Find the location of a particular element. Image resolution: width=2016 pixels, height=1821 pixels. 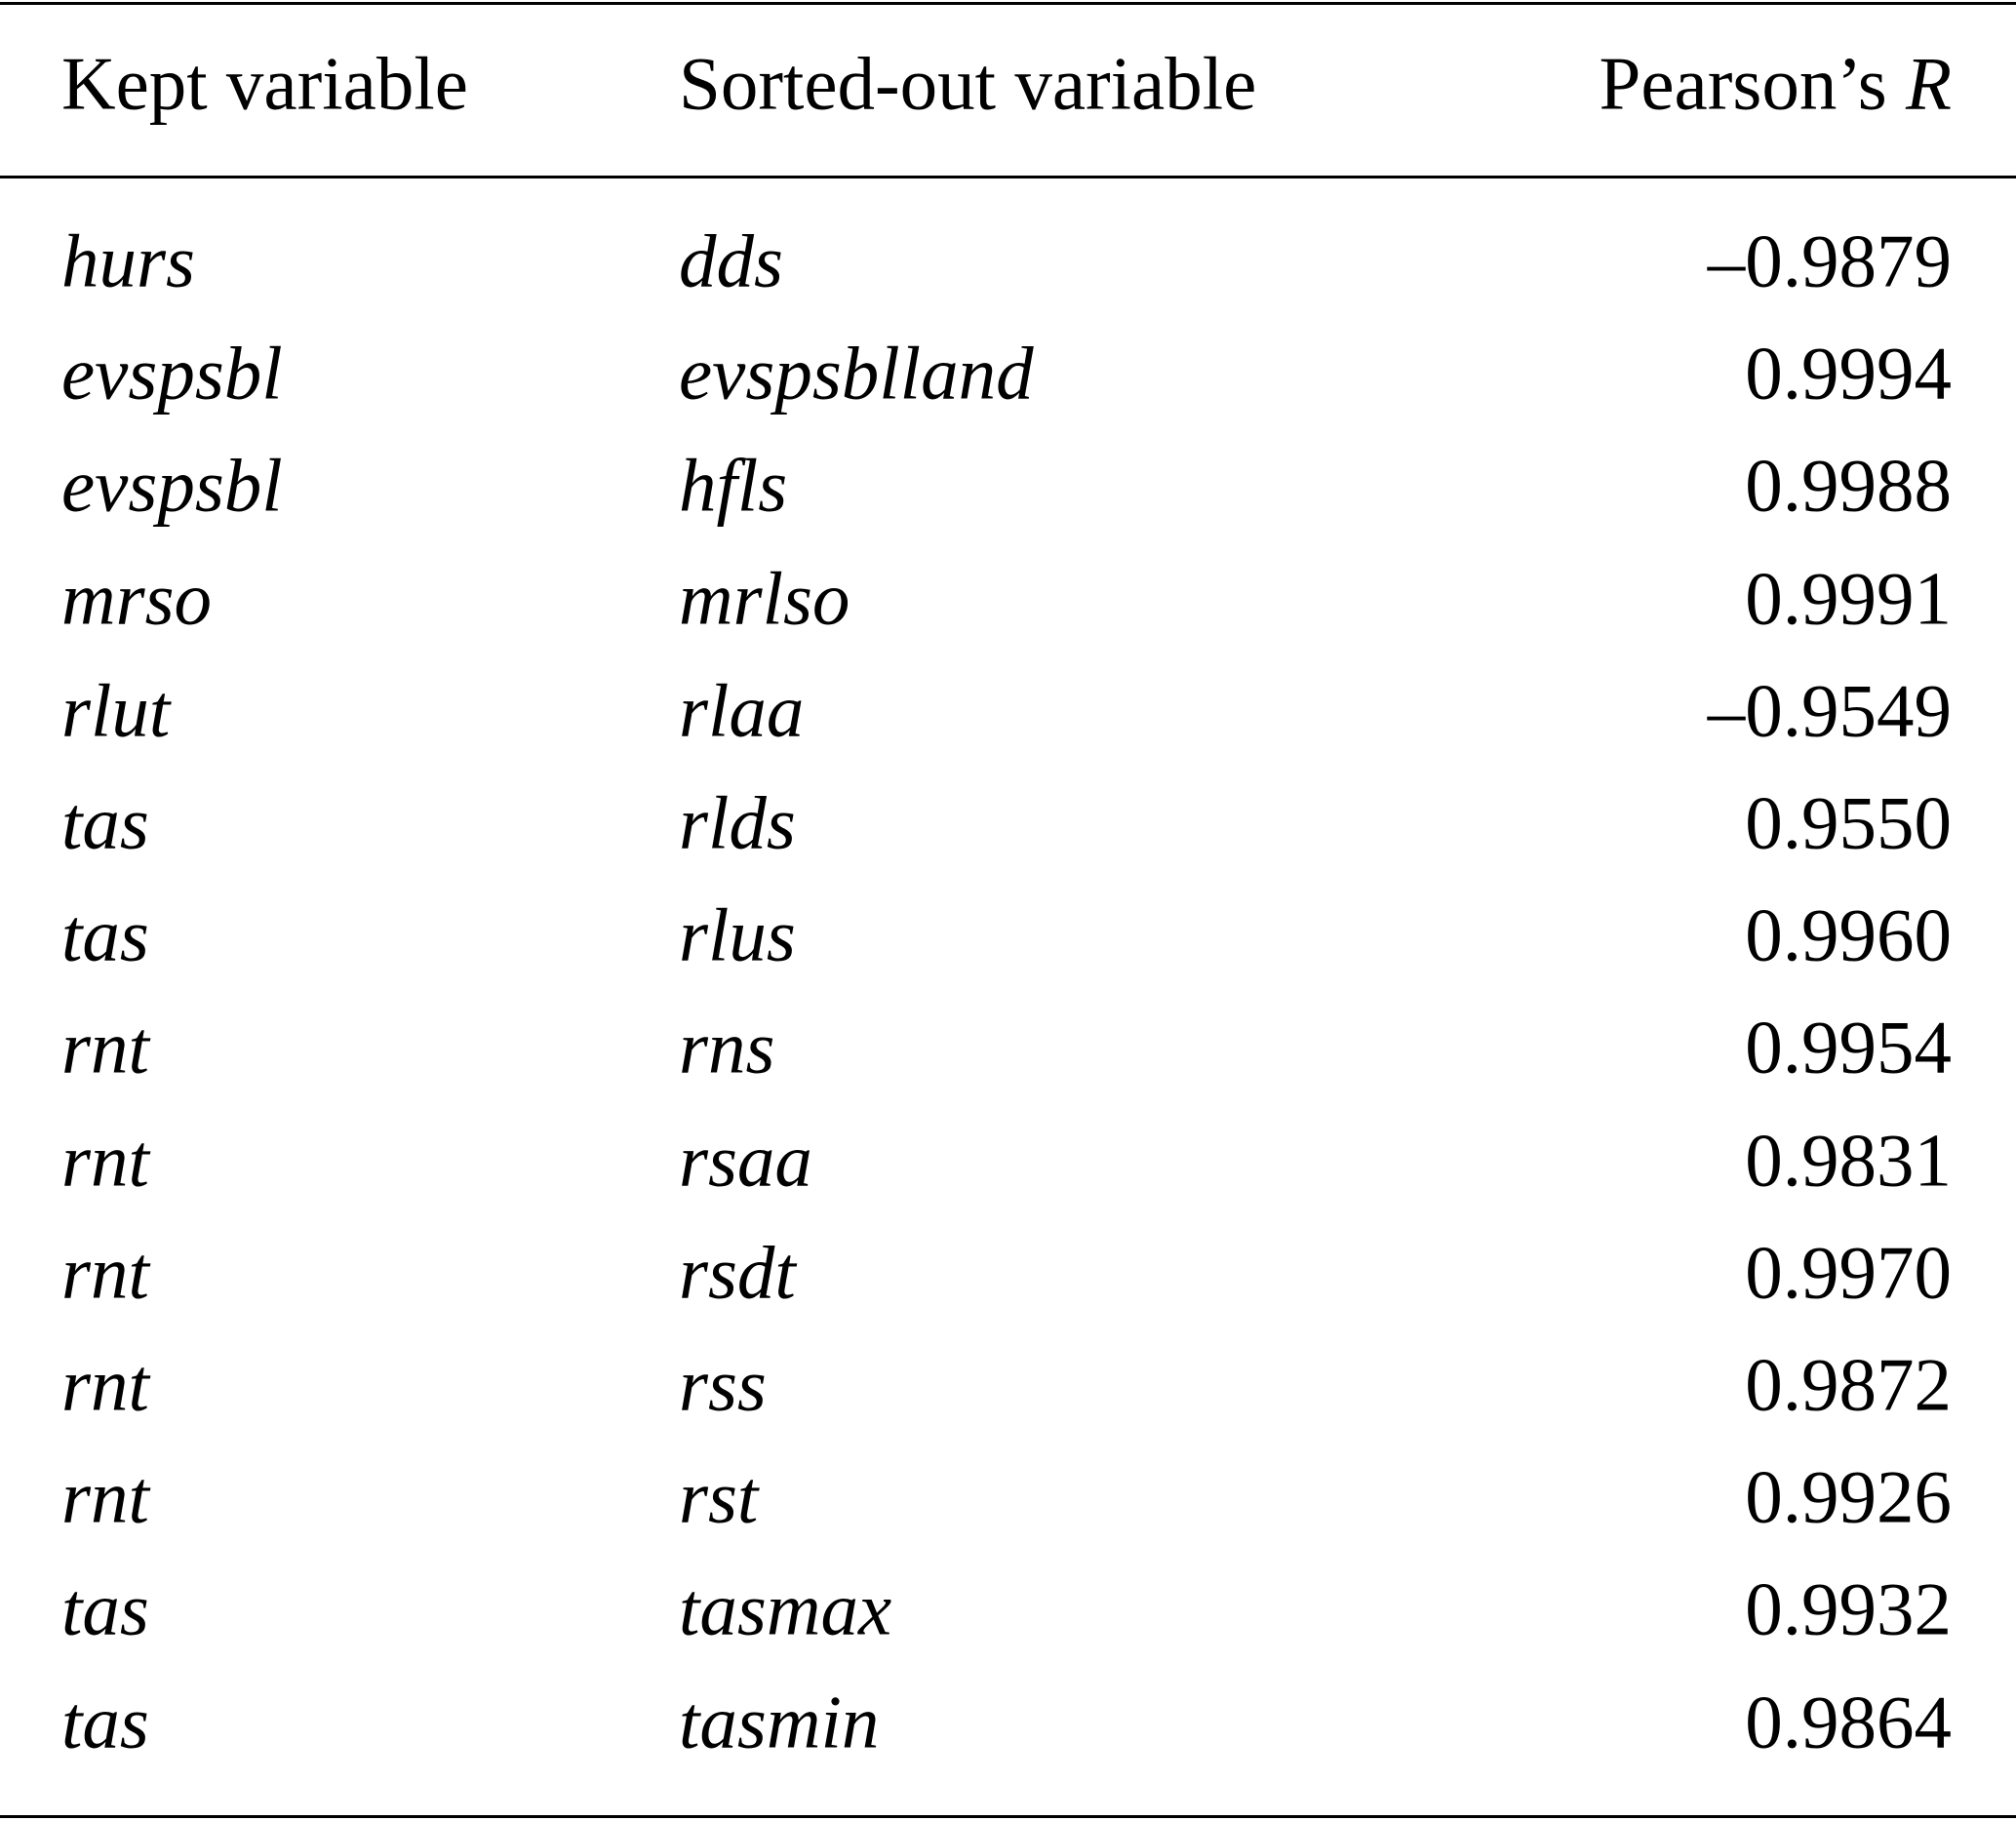

sorted-out-variable-cell: rns is located at coordinates (727, 1047).